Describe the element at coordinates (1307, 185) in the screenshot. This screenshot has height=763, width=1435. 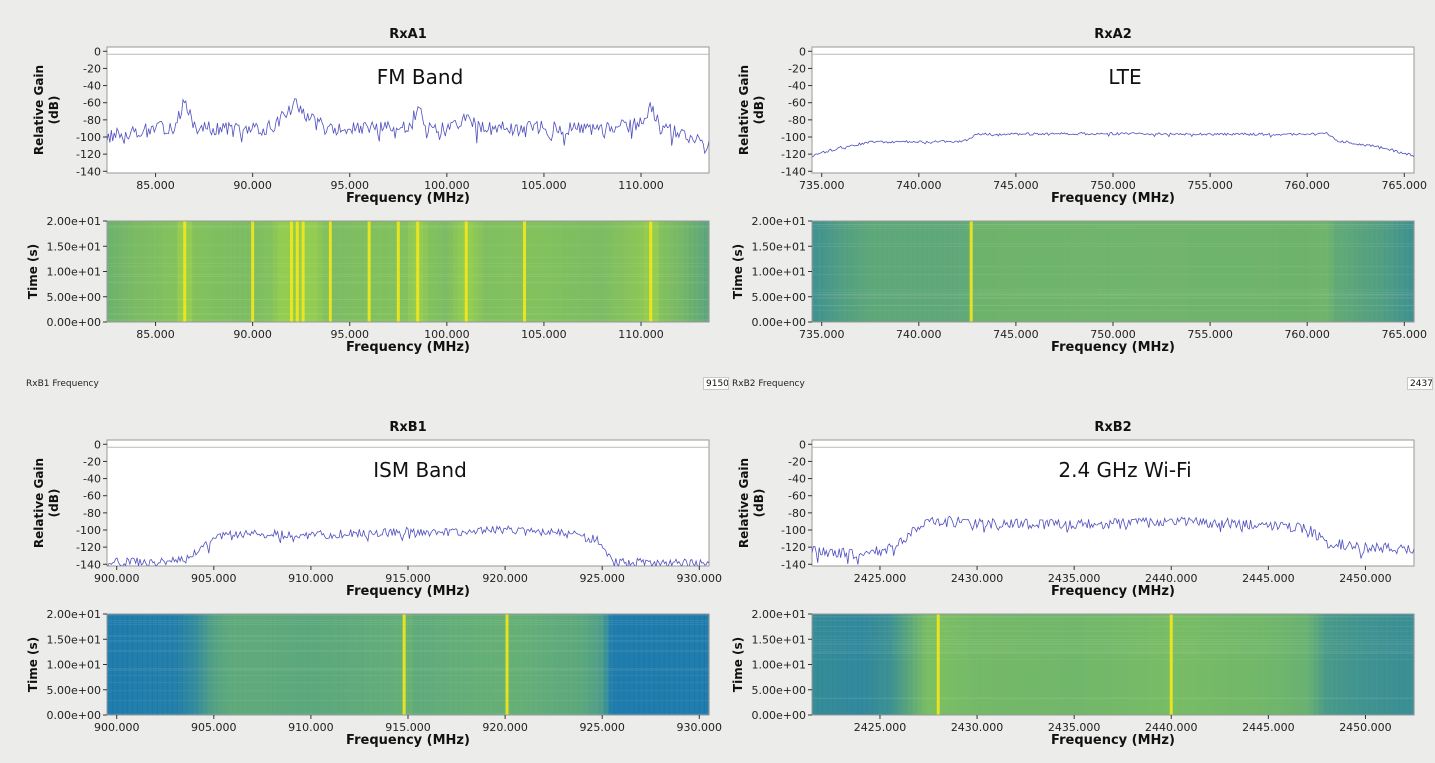
I see `x-tick-label: 760.000` at that location.